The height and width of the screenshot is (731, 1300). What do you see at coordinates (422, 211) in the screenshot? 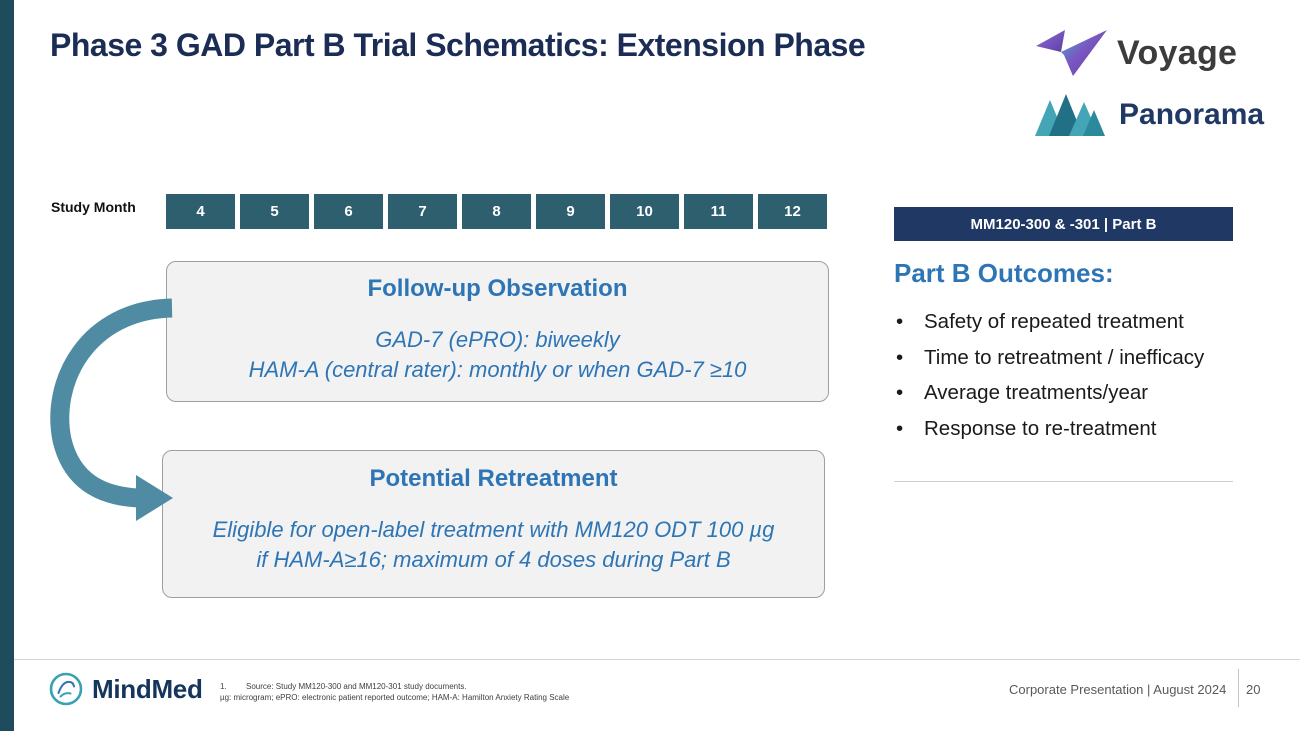
I see `study-month-cell: 7` at bounding box center [422, 211].